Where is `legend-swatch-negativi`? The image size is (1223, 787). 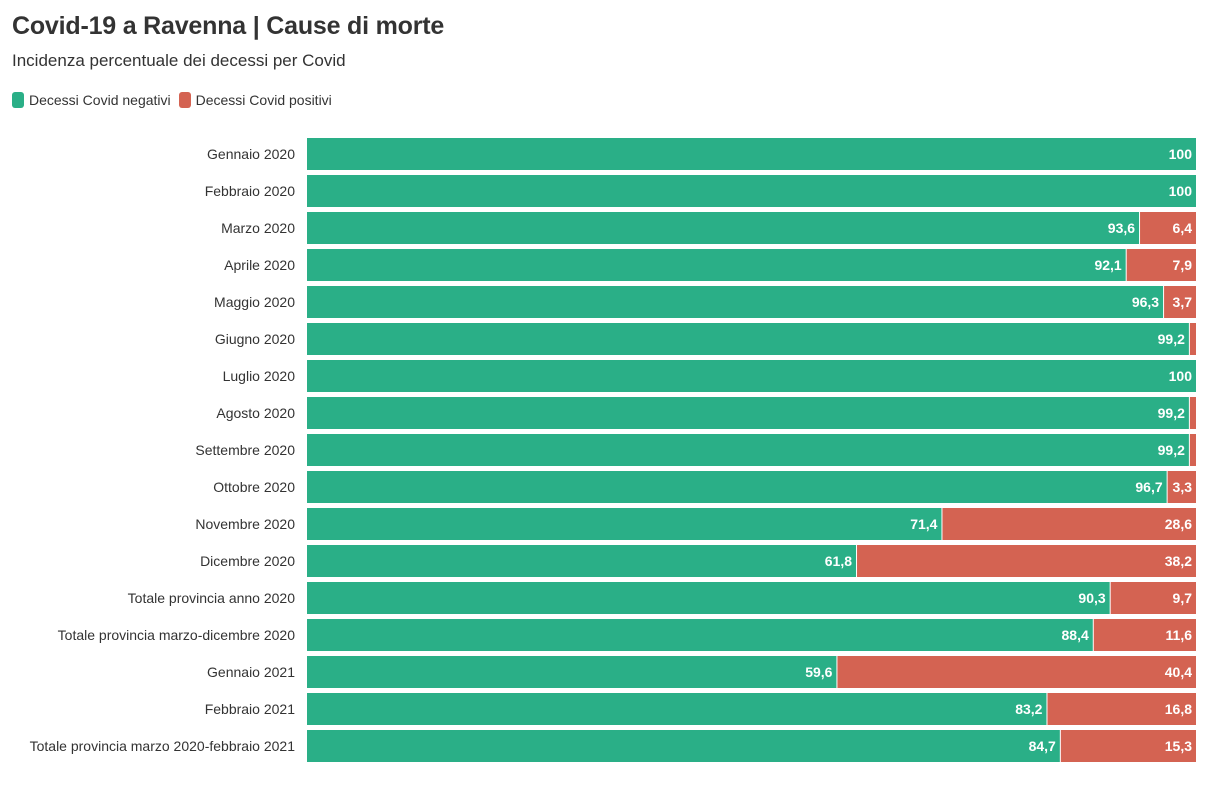 legend-swatch-negativi is located at coordinates (18, 100).